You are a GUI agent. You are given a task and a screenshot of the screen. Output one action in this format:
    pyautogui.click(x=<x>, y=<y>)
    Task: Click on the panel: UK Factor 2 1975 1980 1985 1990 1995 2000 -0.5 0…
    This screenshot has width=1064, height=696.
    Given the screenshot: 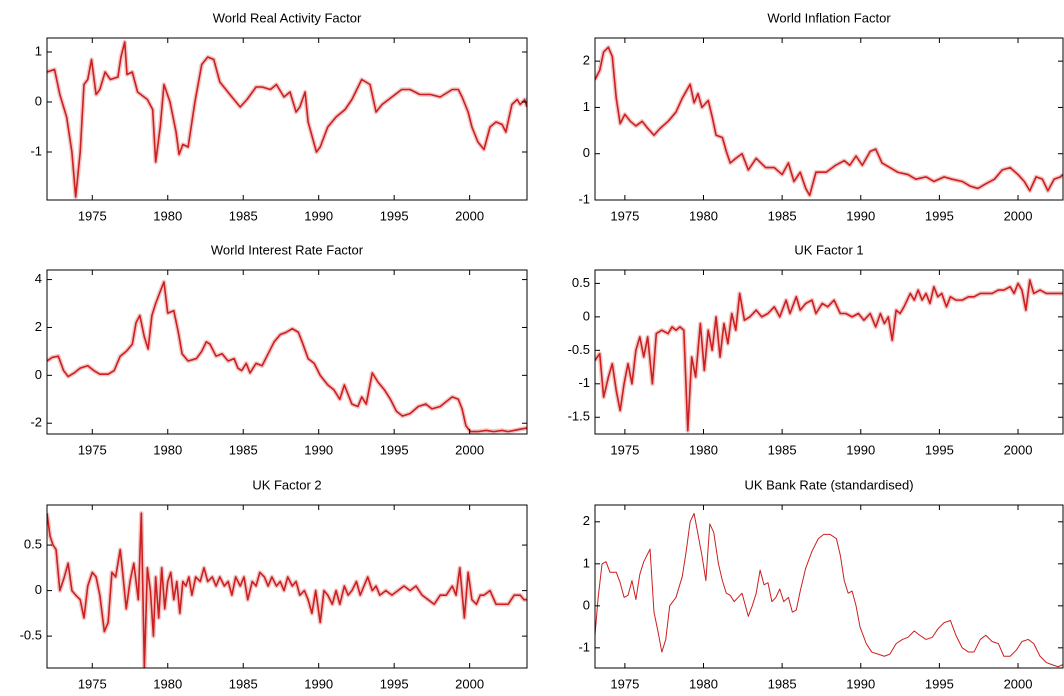 What is the action you would take?
    pyautogui.click(x=274, y=584)
    